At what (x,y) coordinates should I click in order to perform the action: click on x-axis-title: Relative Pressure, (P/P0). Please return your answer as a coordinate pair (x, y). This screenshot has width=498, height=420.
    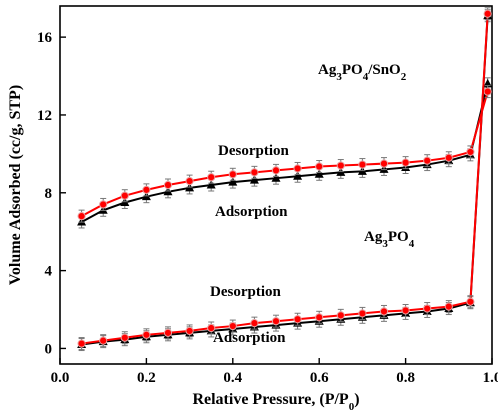
    Looking at the image, I should click on (275, 402).